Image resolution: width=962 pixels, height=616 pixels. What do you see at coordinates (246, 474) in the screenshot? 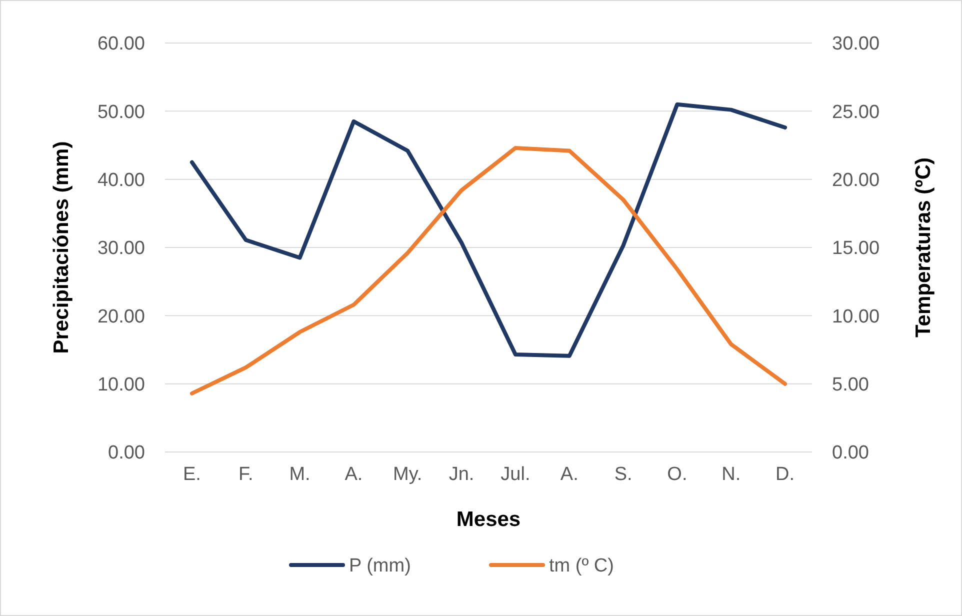
I see `x-tick-label: F.` at bounding box center [246, 474].